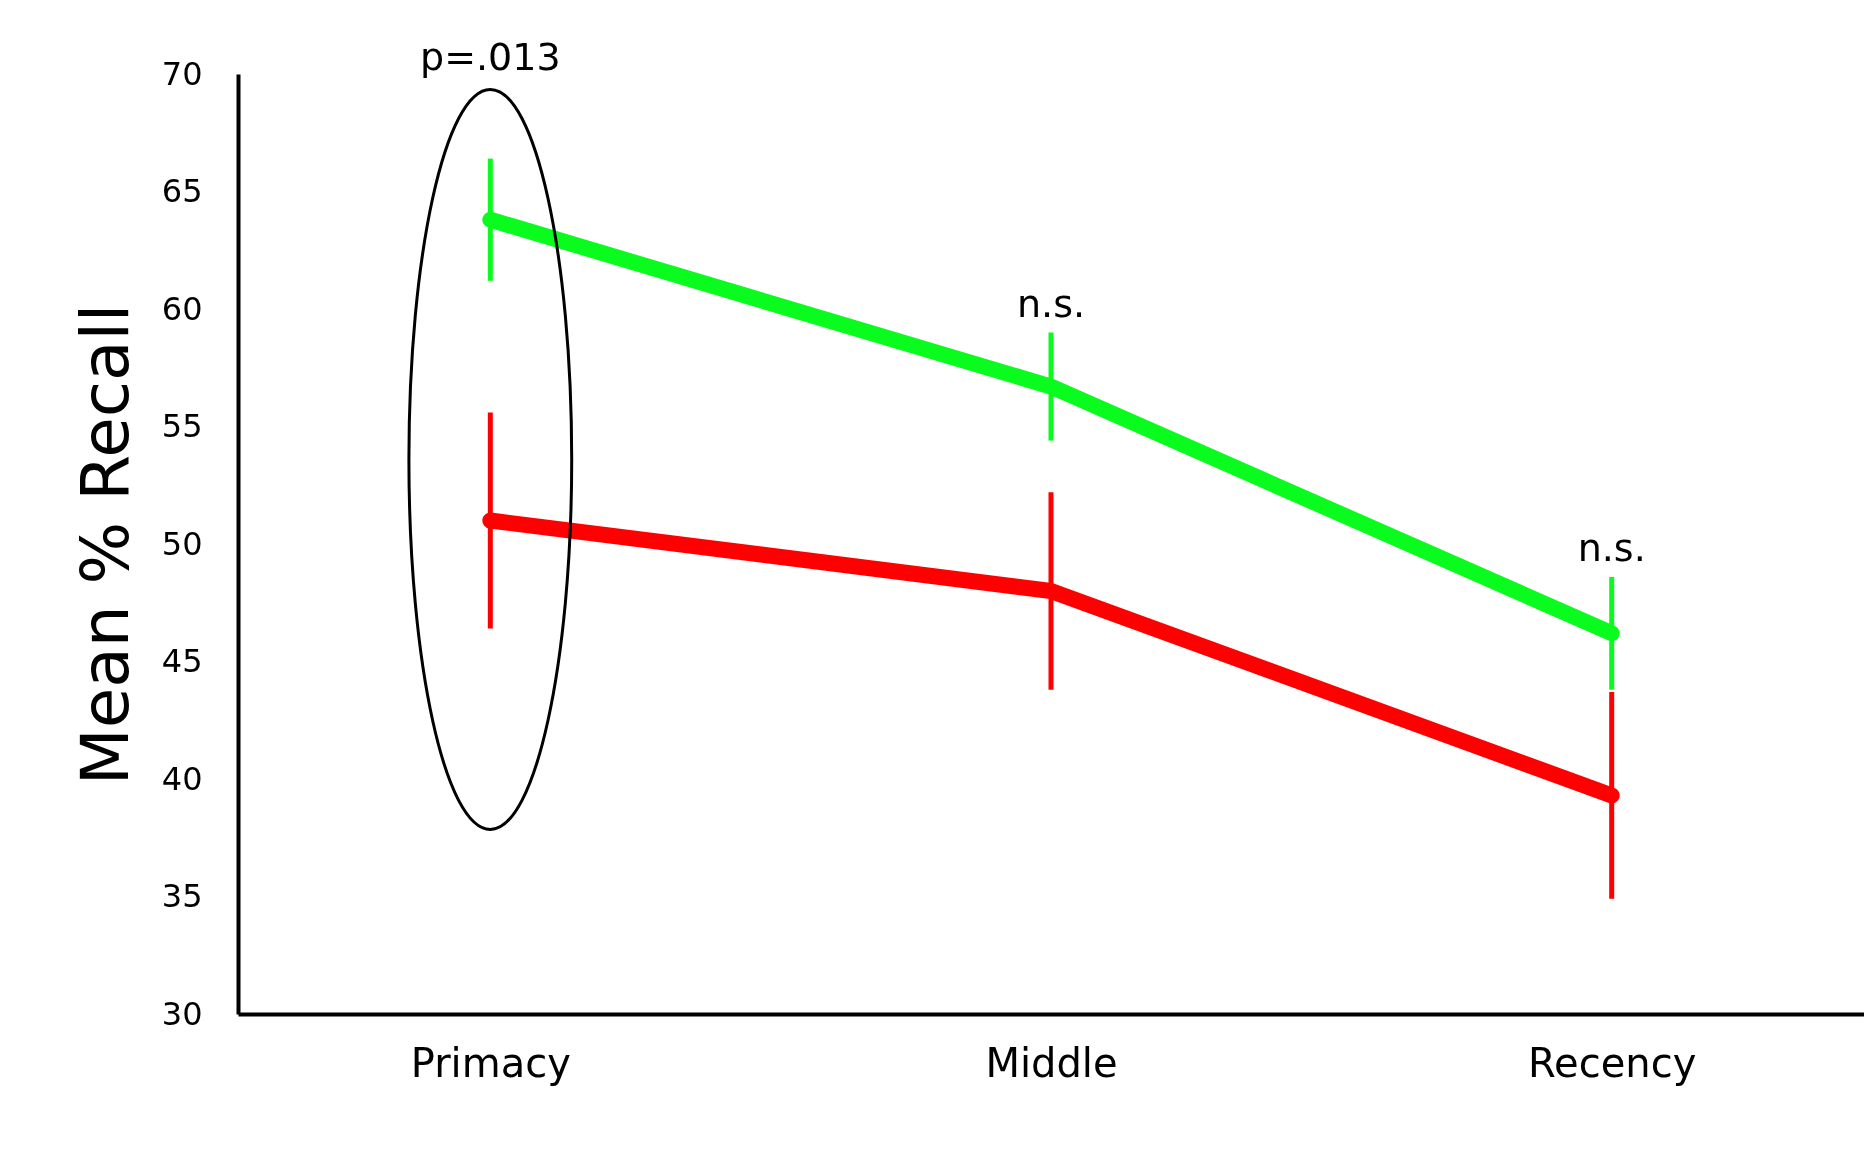 The image size is (1864, 1158). I want to click on y-tick-label: 40, so click(182, 778).